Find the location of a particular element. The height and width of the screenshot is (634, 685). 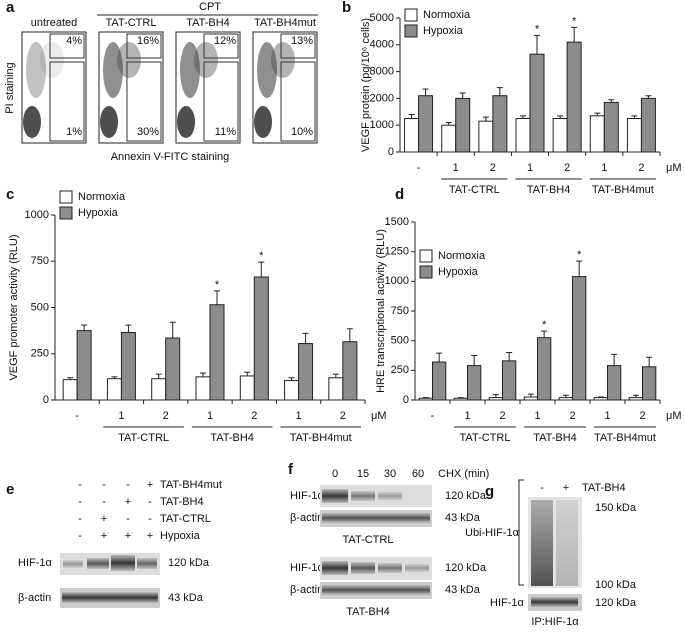

size-label: 120 kDa is located at coordinates (466, 568).